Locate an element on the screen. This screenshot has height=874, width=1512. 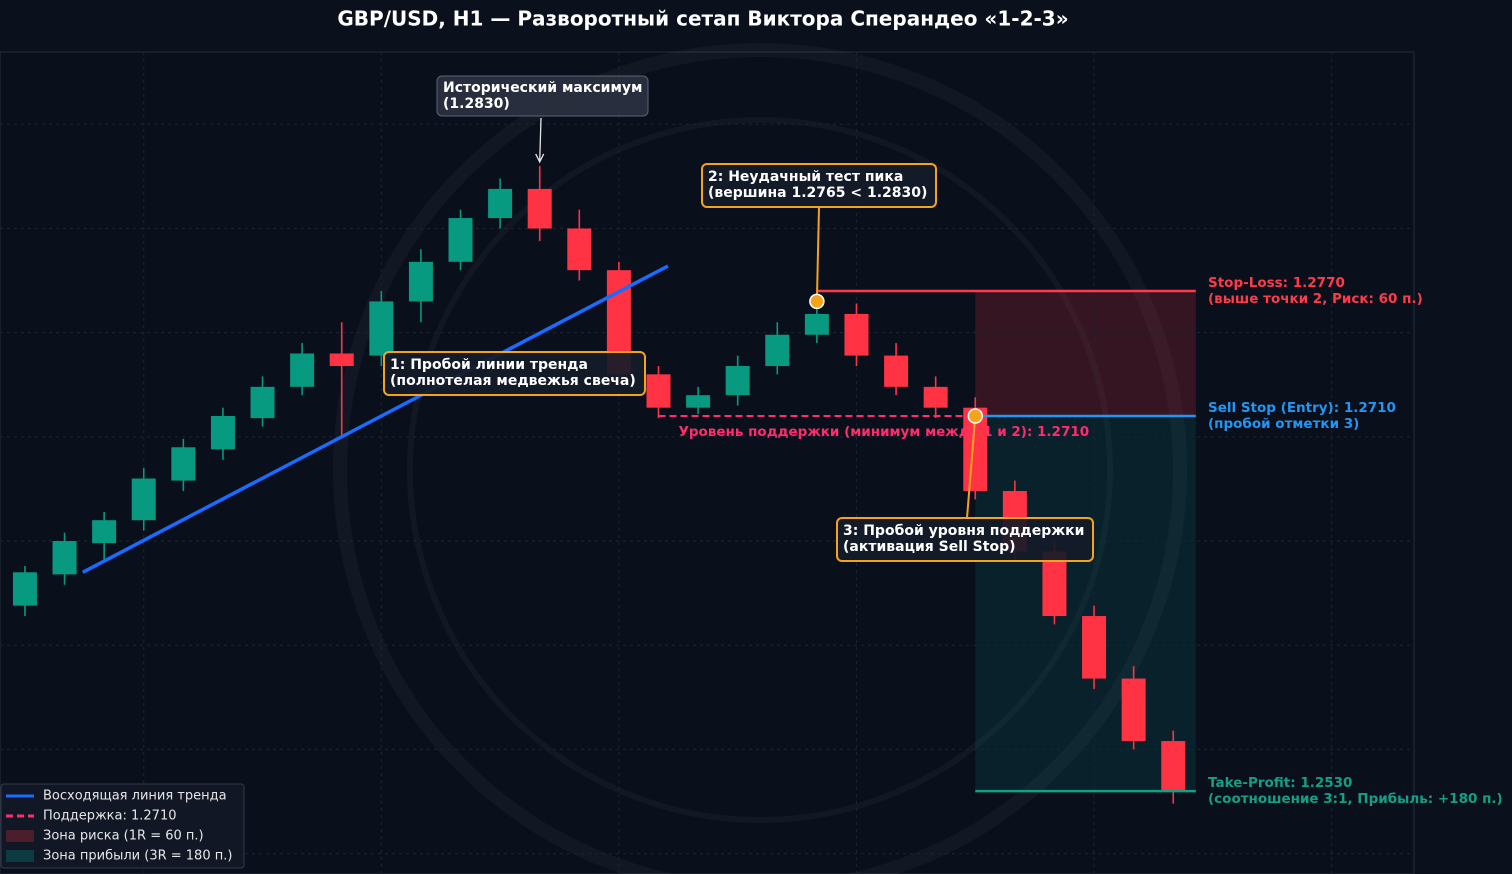
legend-label: Зона риска (1R = 60 п.) is located at coordinates (123, 836).